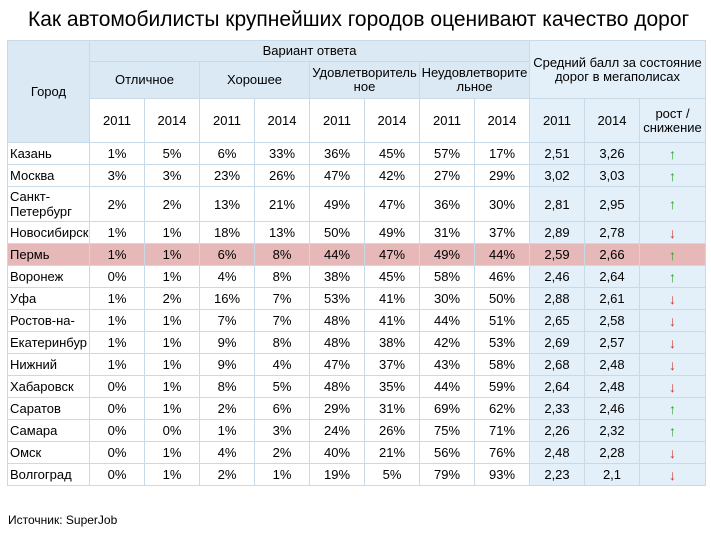  What do you see at coordinates (447, 298) in the screenshot?
I see `value-cell: 30%` at bounding box center [447, 298].